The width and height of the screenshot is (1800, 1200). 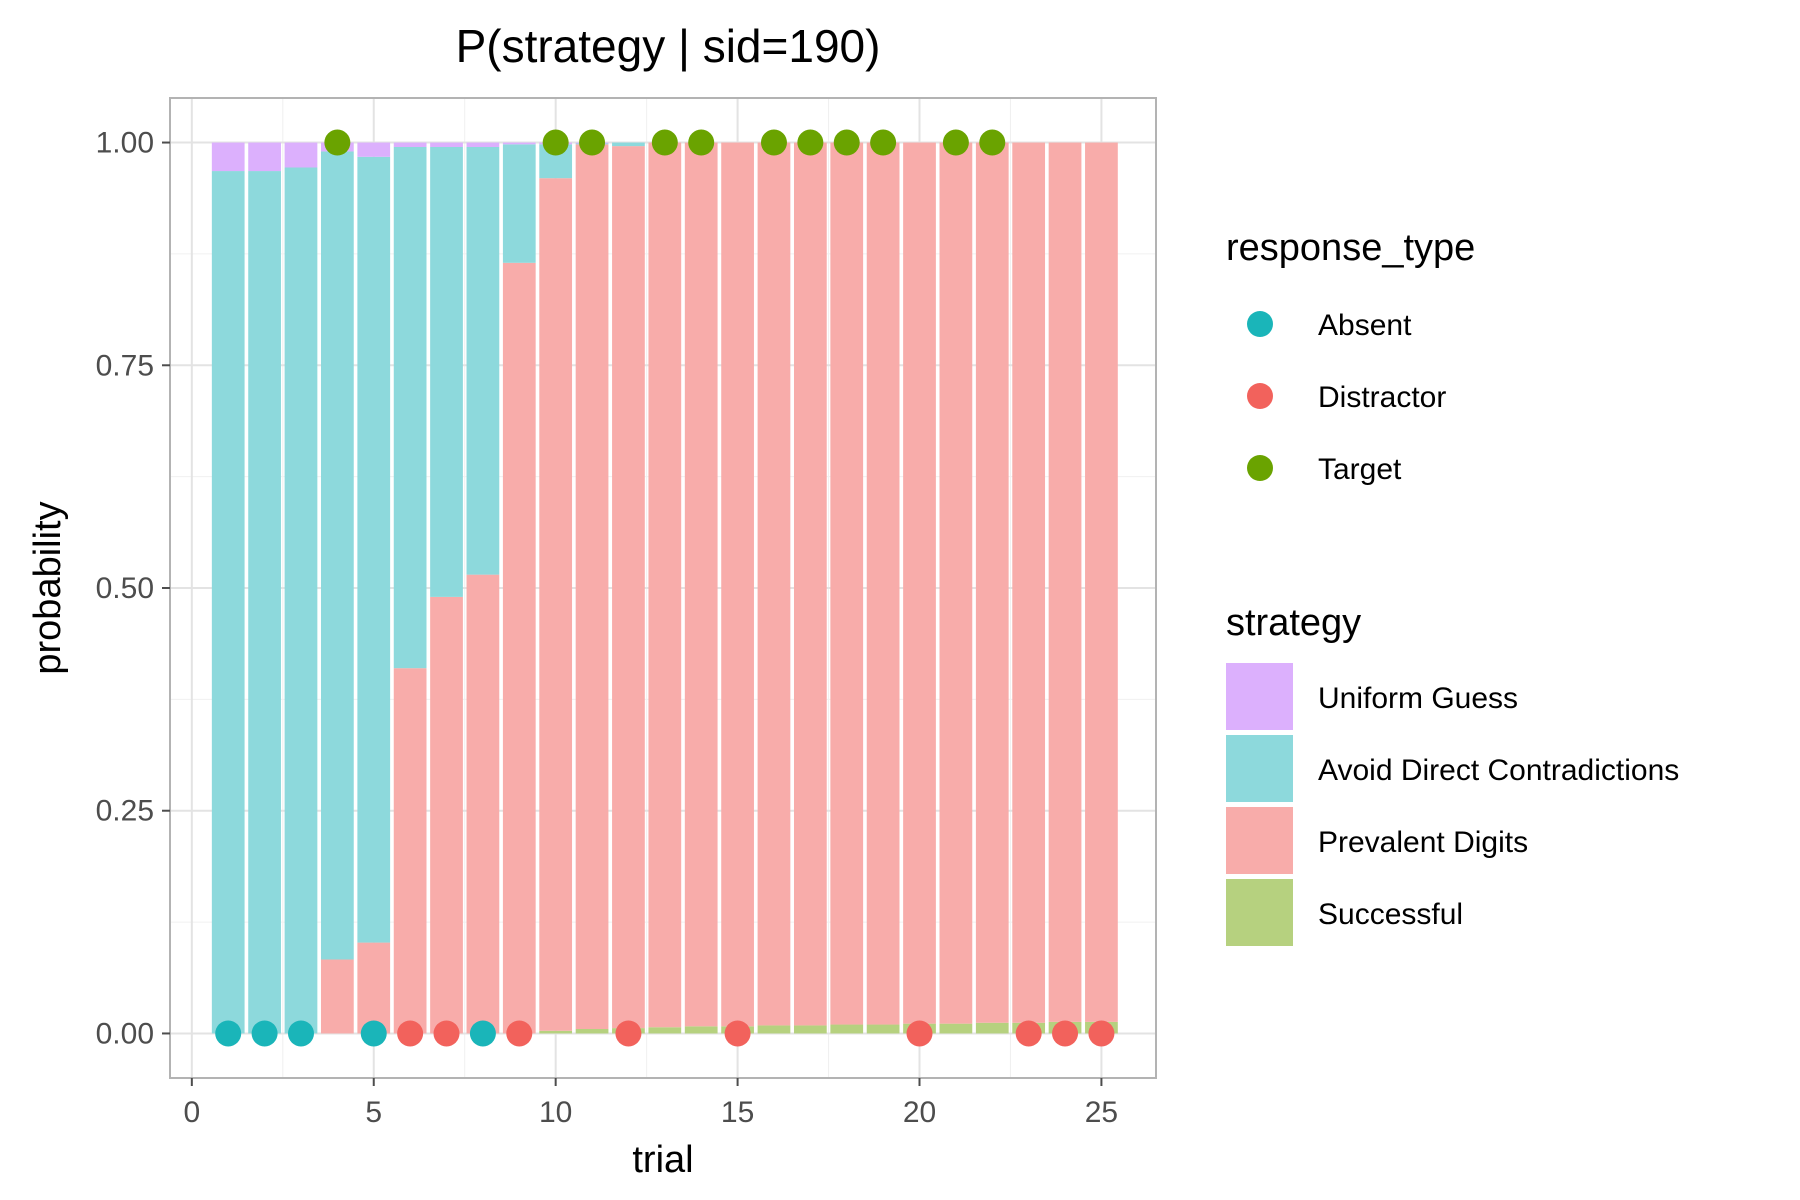 I want to click on legend-strategy-label: Uniform Guess, so click(x=1418, y=698).